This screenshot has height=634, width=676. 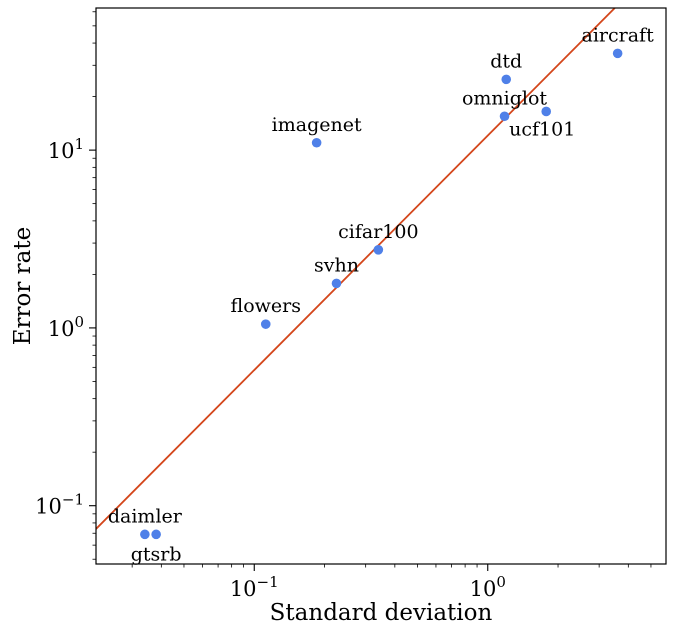 What do you see at coordinates (504, 98) in the screenshot?
I see `point-label-omniglot: omniglot` at bounding box center [504, 98].